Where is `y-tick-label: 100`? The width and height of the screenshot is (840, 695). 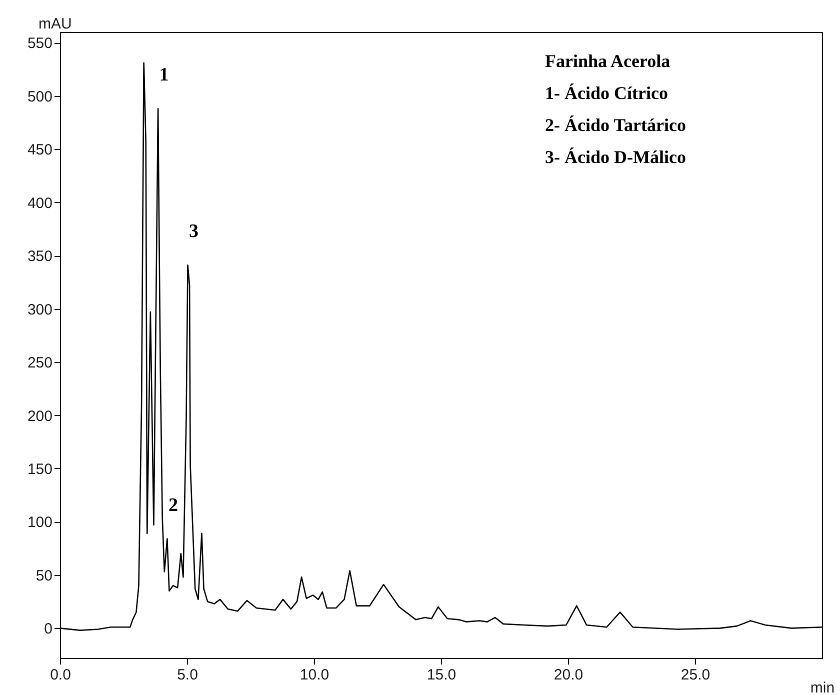 y-tick-label: 100 is located at coordinates (39, 523).